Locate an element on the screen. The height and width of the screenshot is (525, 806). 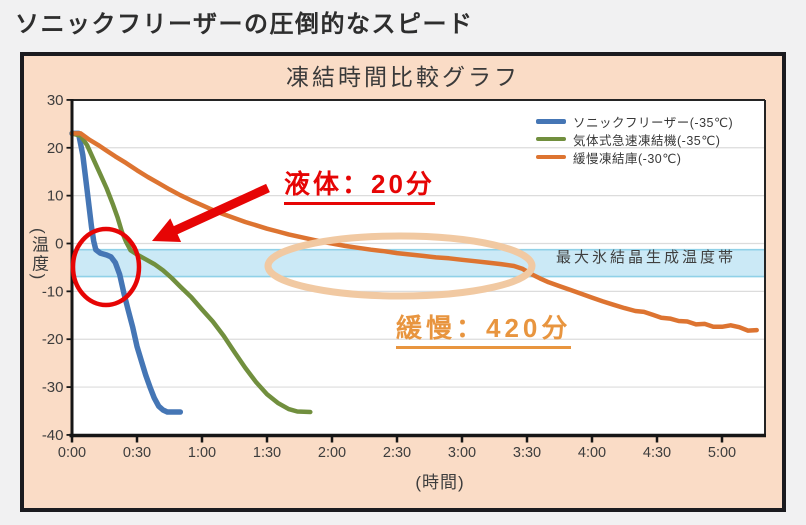
legend-line-slow is located at coordinates (551, 157).